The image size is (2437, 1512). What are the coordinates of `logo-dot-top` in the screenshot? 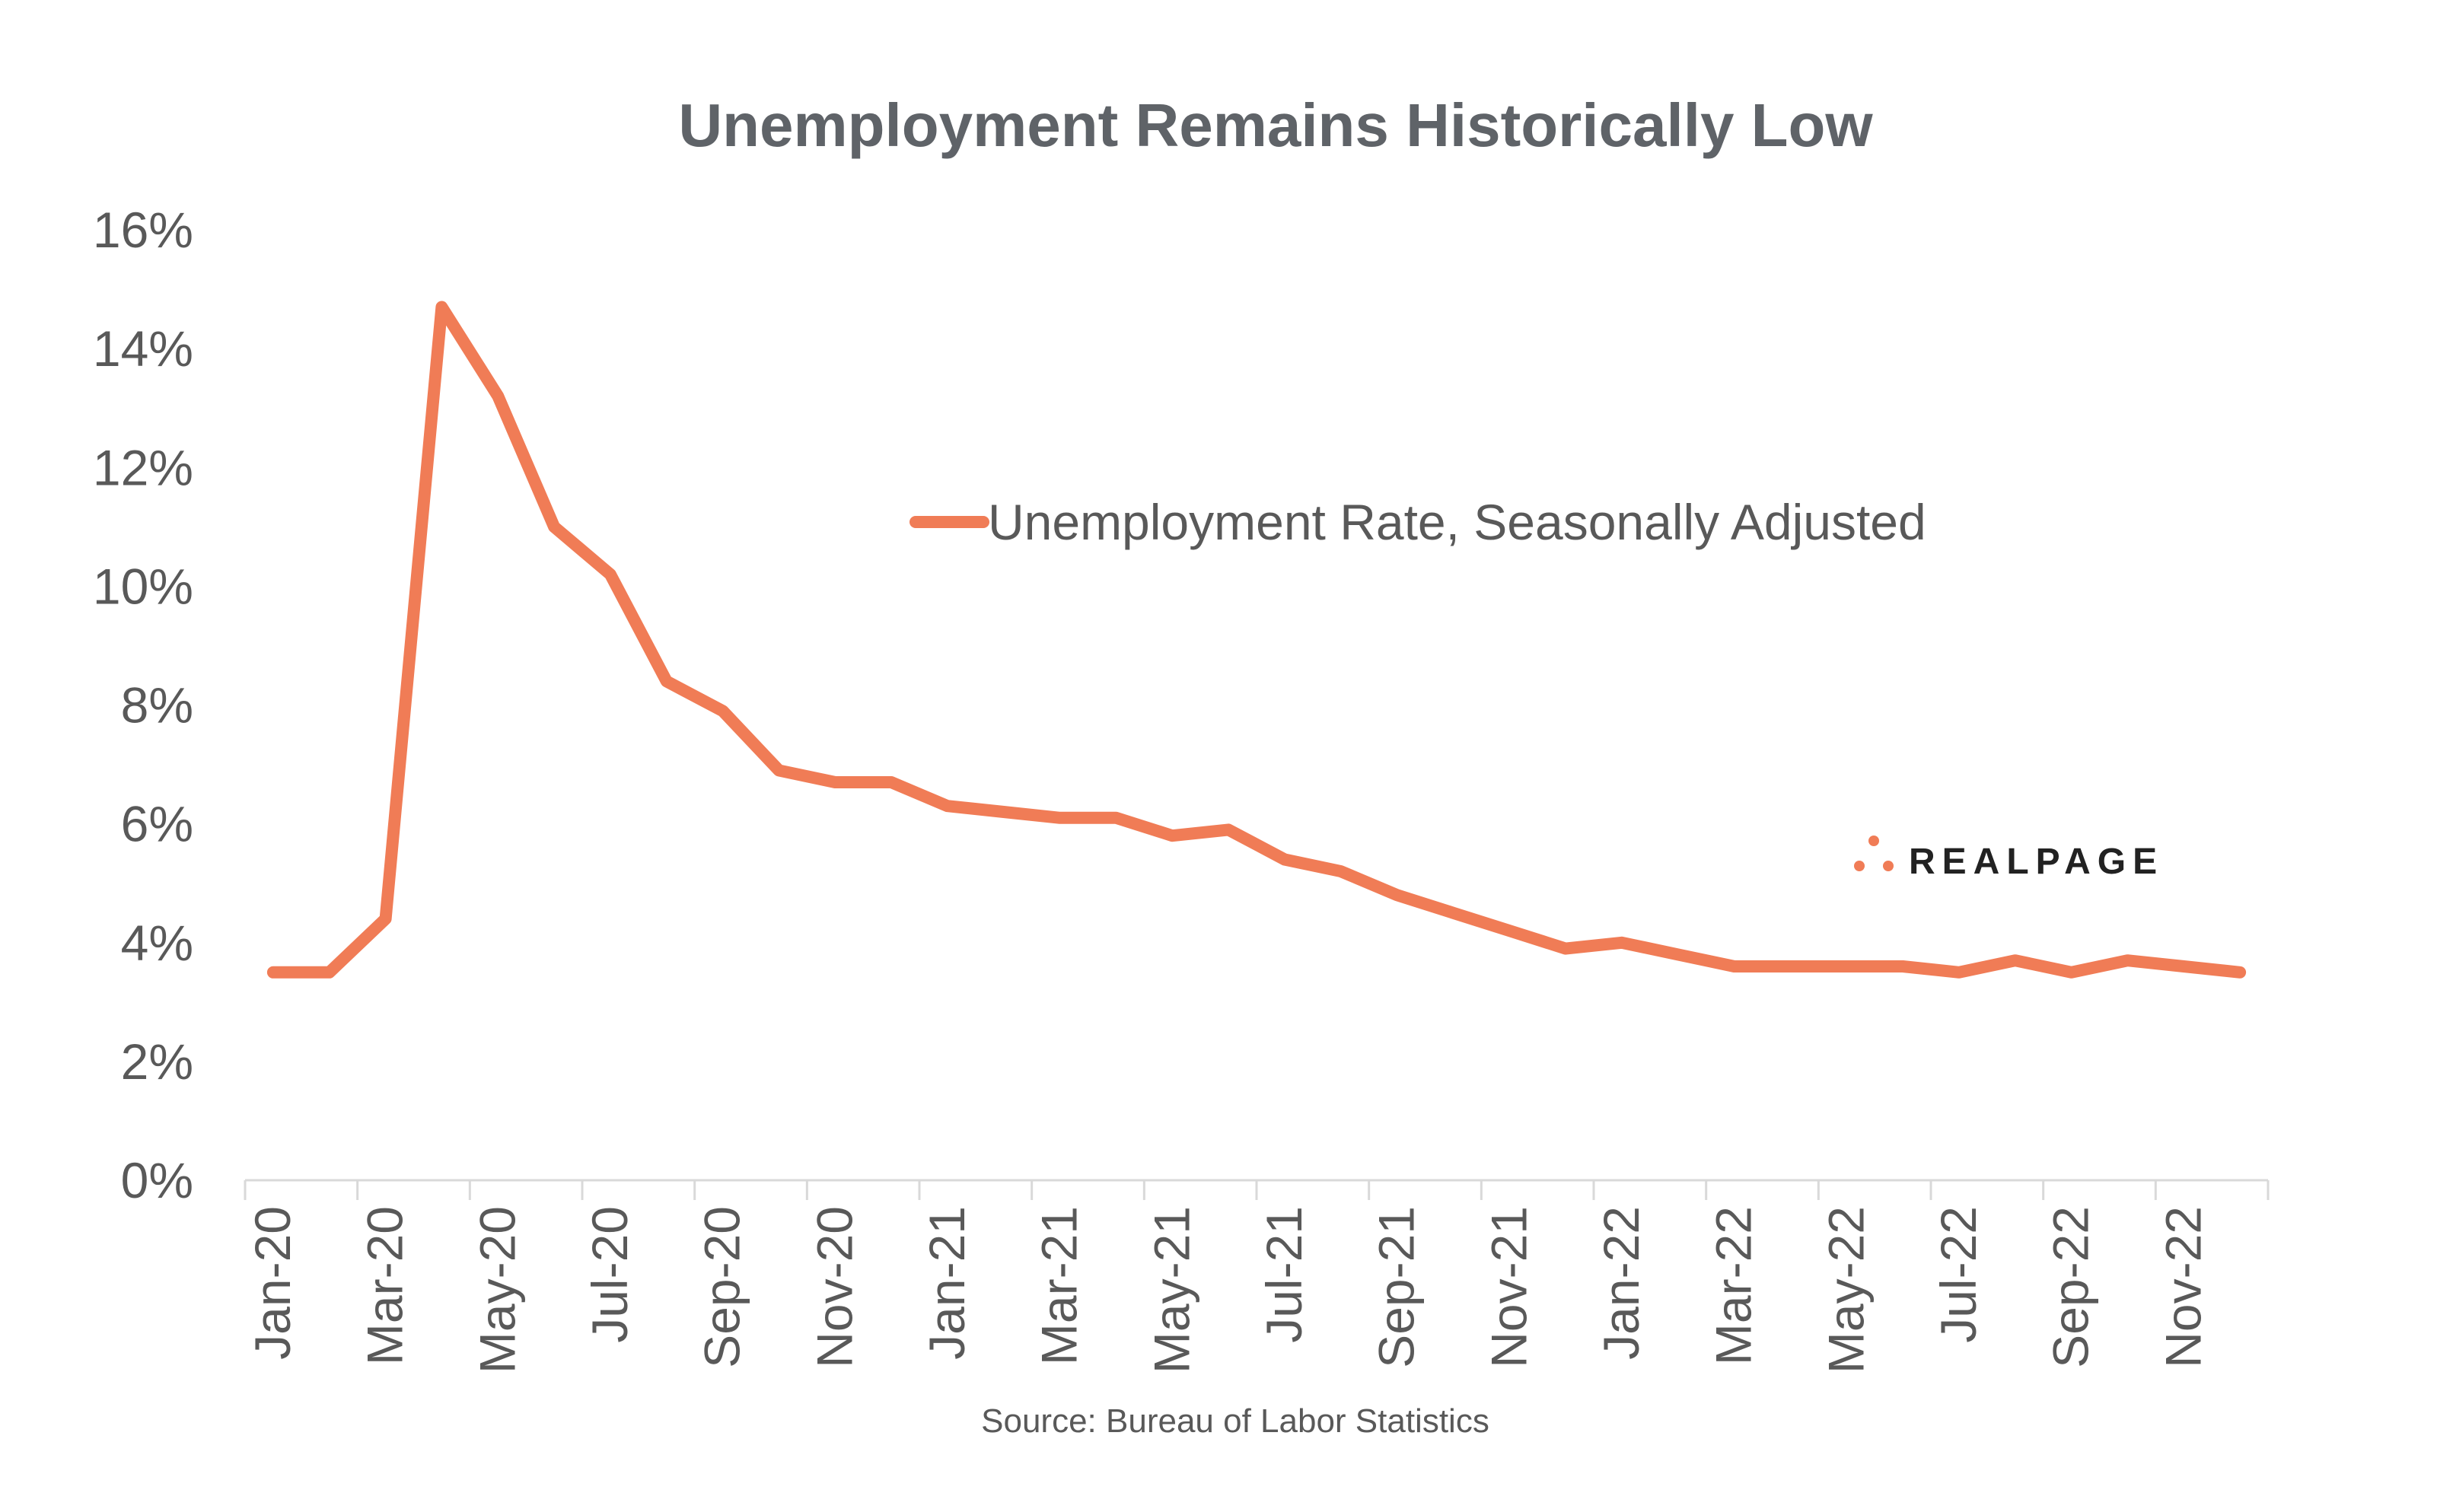 It's located at (1873, 841).